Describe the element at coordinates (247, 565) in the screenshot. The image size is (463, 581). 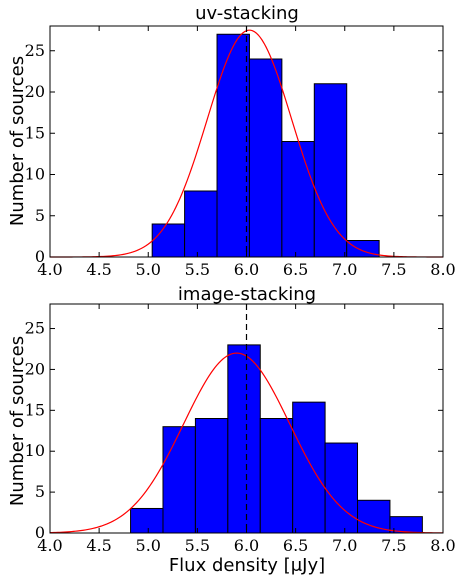
I see `x-axis-label: Flux density [μJy]` at that location.